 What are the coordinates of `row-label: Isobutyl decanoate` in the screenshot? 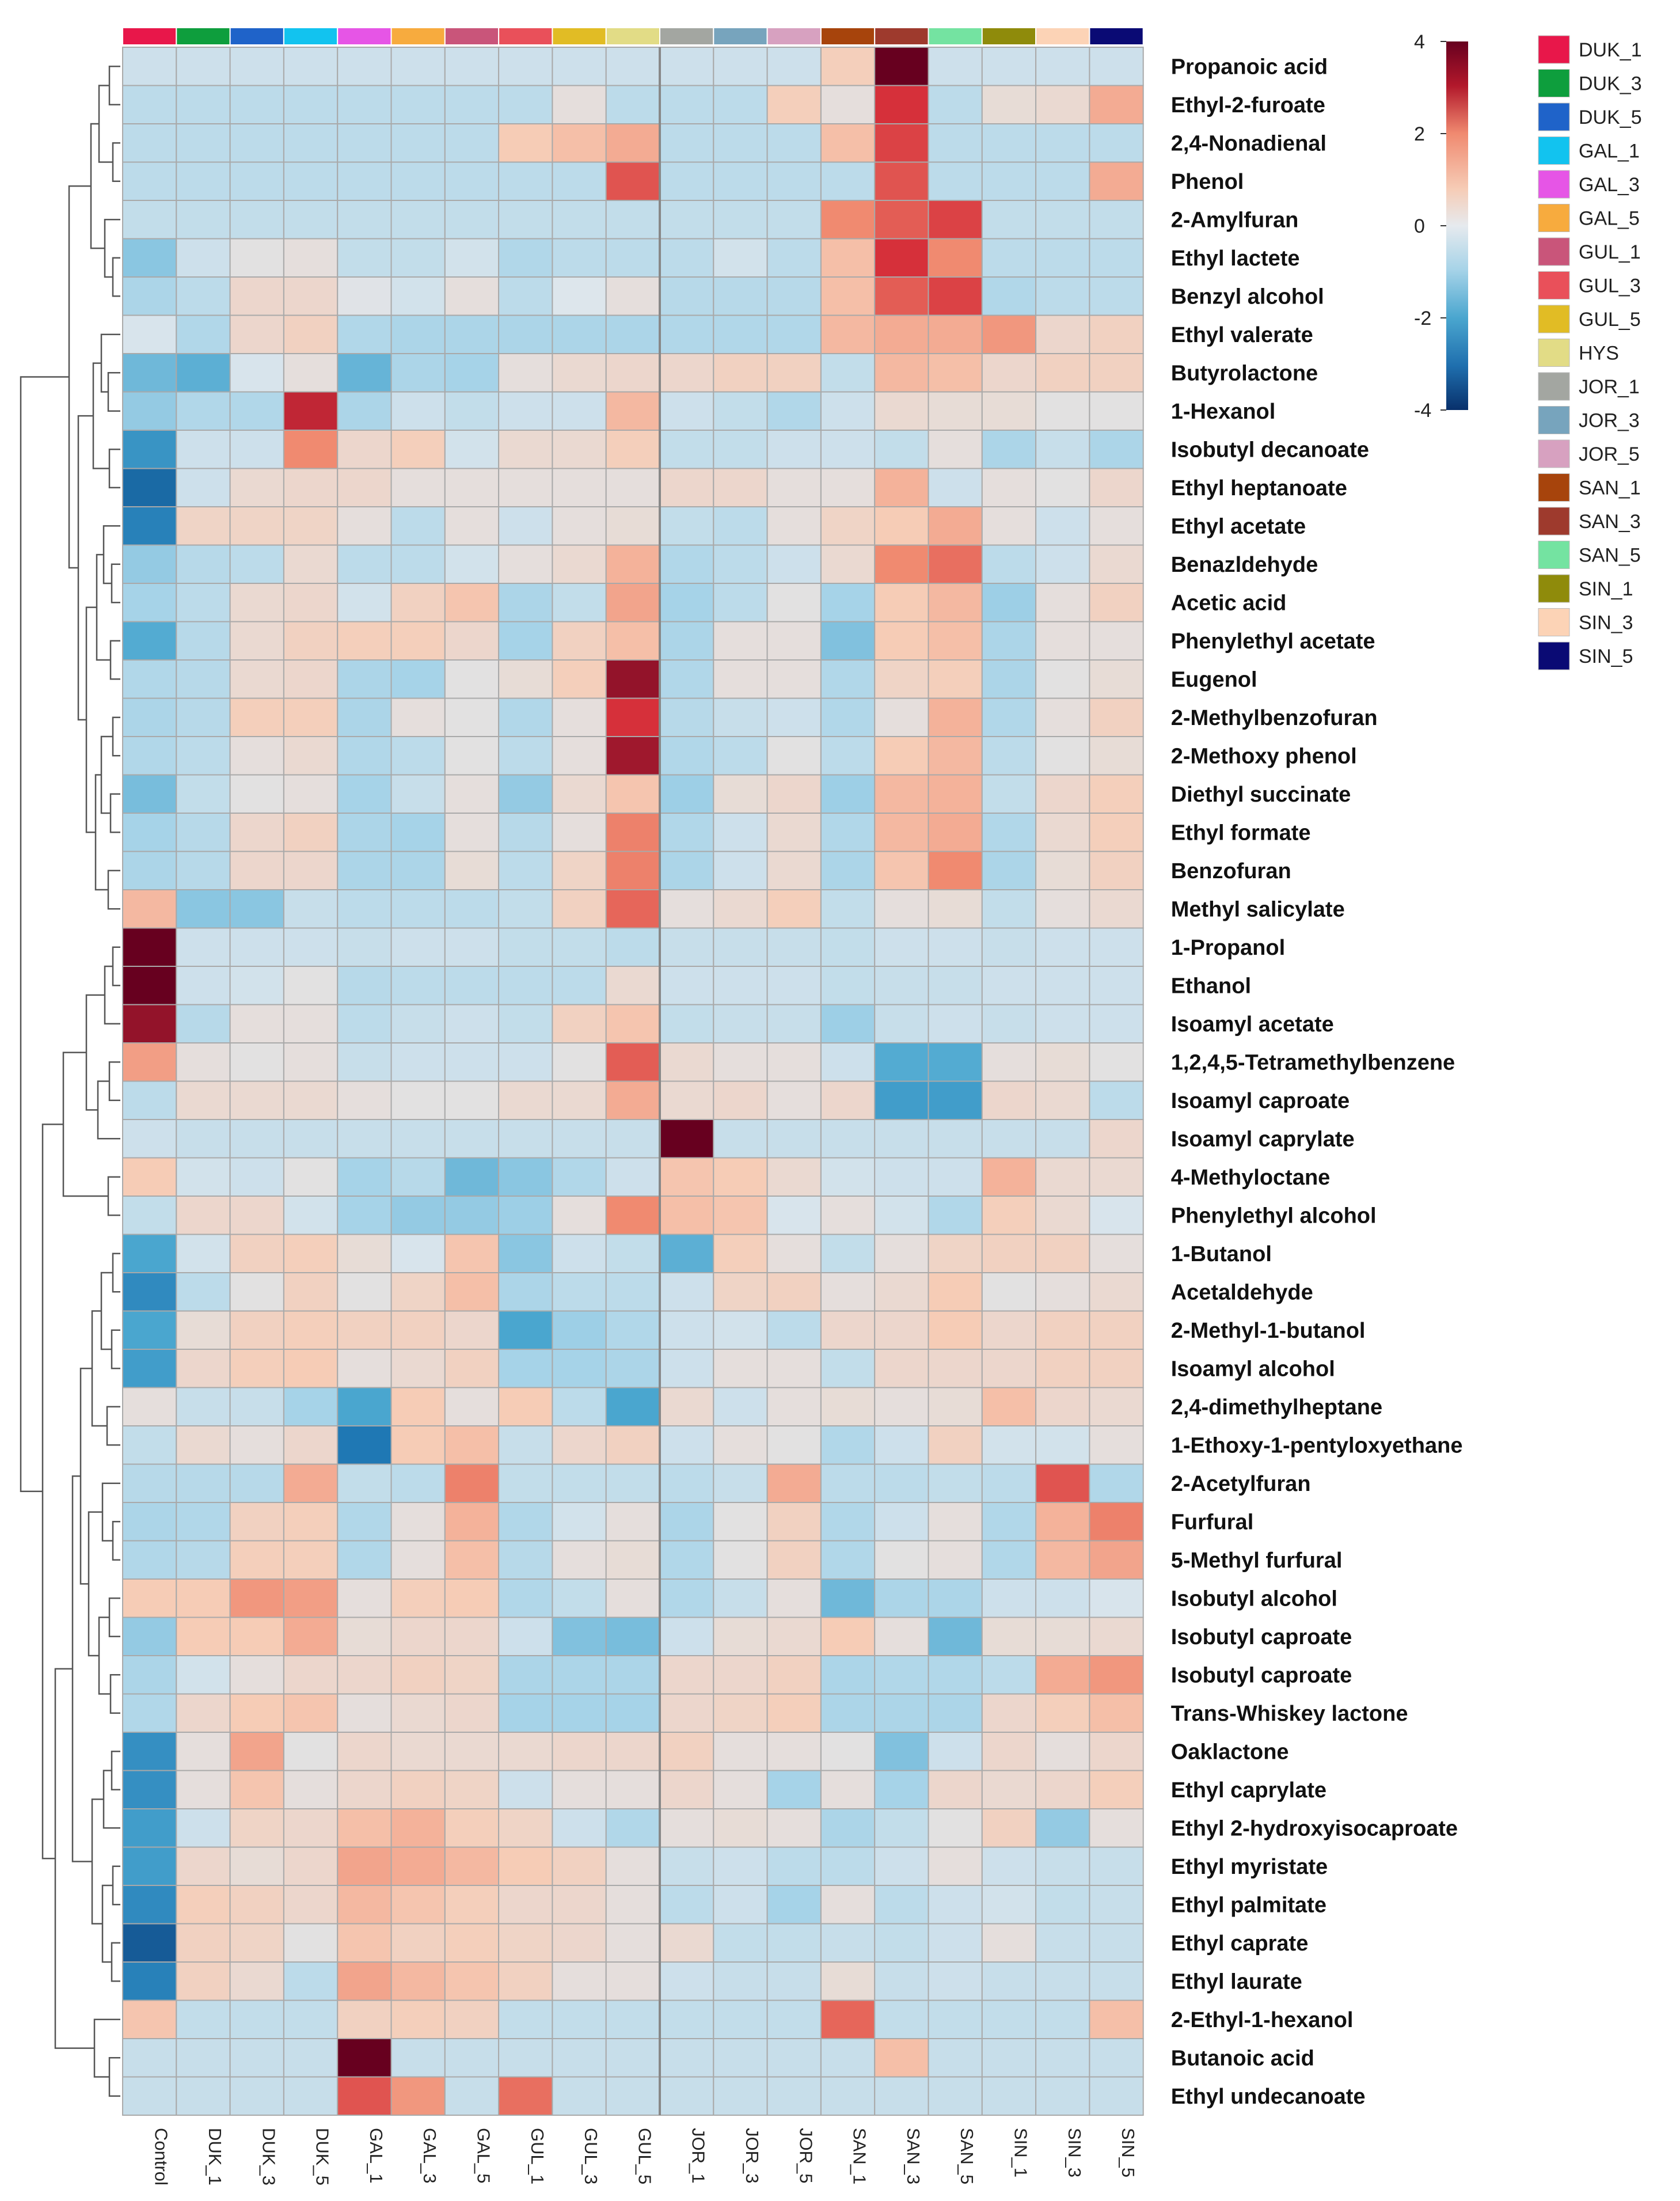 It's located at (1270, 450).